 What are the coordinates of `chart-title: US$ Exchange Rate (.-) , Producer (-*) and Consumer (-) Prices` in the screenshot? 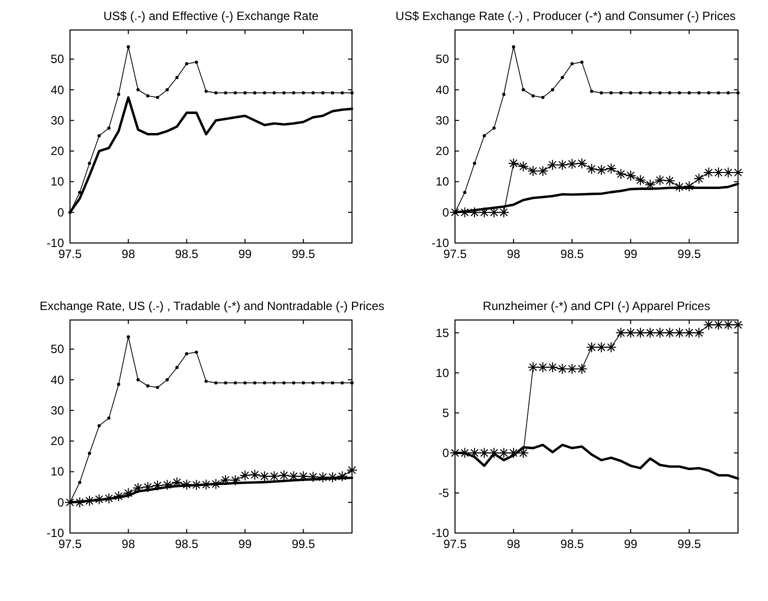 It's located at (566, 16).